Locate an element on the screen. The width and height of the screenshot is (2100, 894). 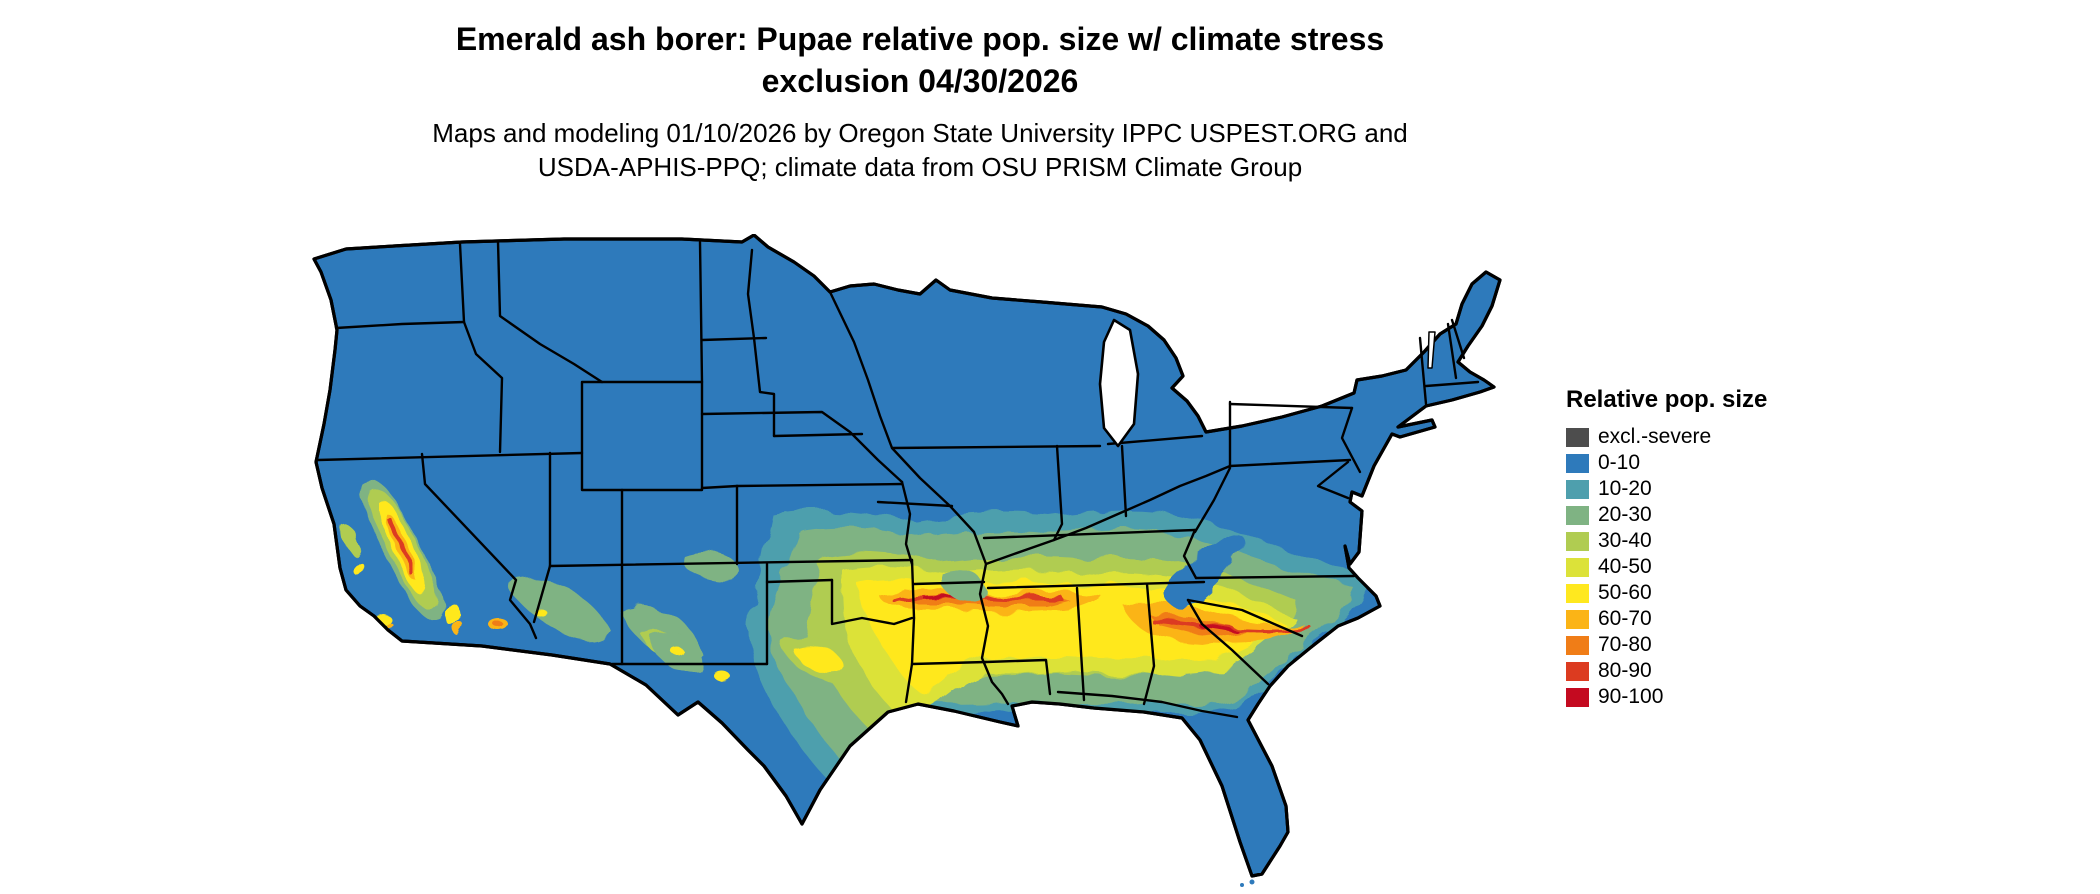
legend-row: 40-50 is located at coordinates (1726, 567).